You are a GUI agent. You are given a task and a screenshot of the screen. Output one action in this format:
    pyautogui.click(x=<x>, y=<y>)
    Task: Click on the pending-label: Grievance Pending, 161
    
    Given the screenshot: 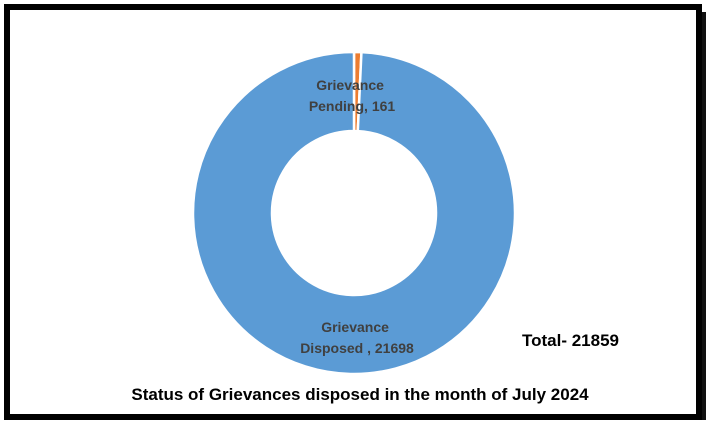 What is the action you would take?
    pyautogui.click(x=352, y=95)
    